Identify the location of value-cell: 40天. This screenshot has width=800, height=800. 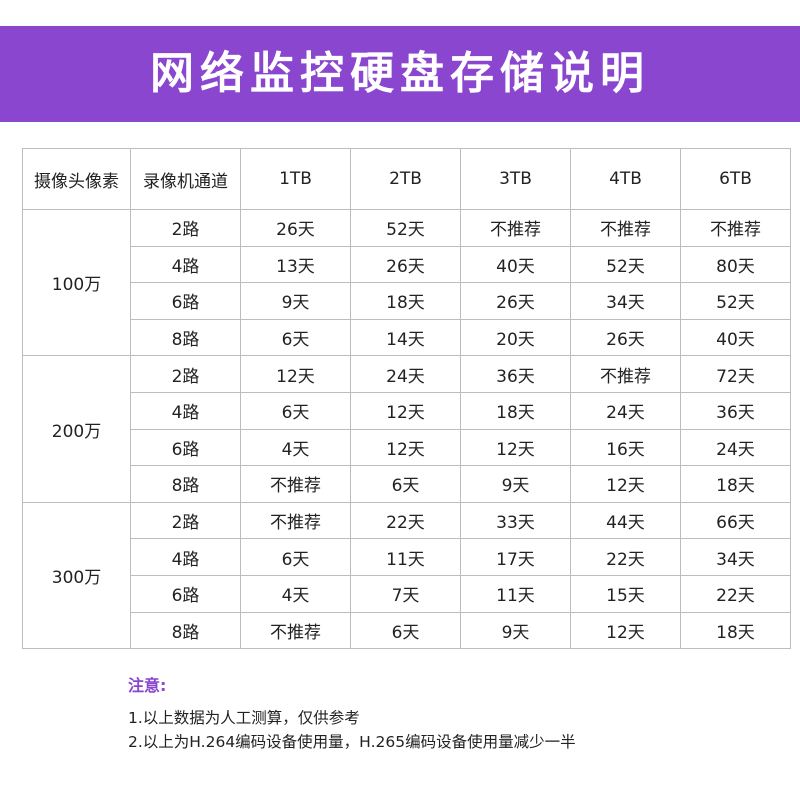
(735, 337).